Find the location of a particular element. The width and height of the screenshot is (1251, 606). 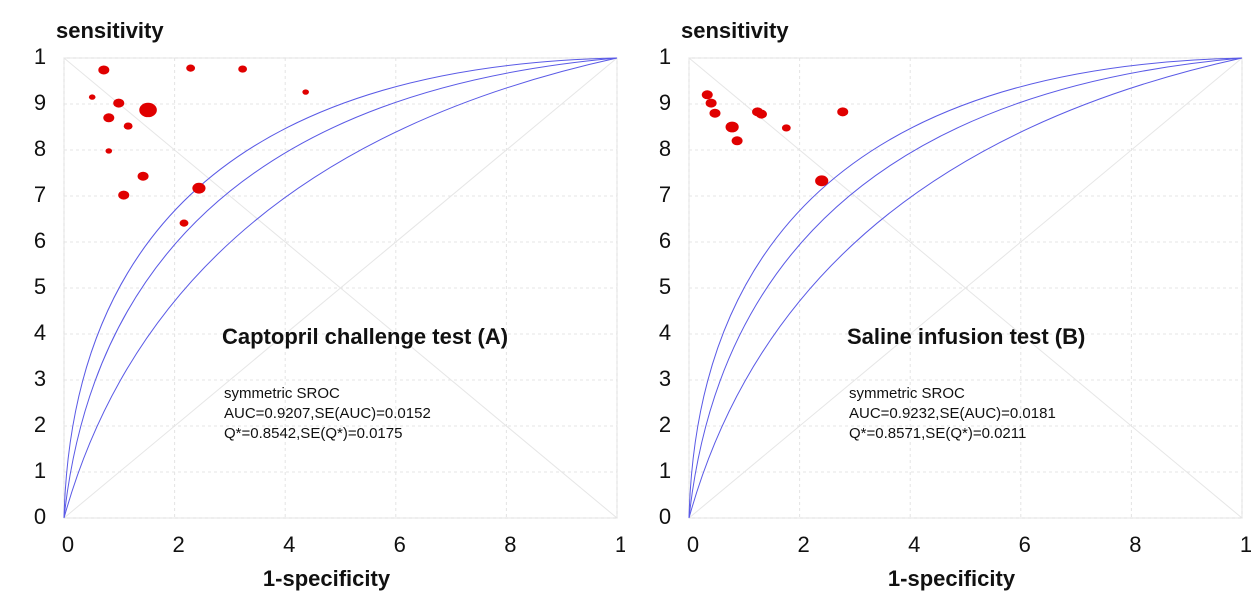

annotation: Captopril challenge test (A) is located at coordinates (365, 336).